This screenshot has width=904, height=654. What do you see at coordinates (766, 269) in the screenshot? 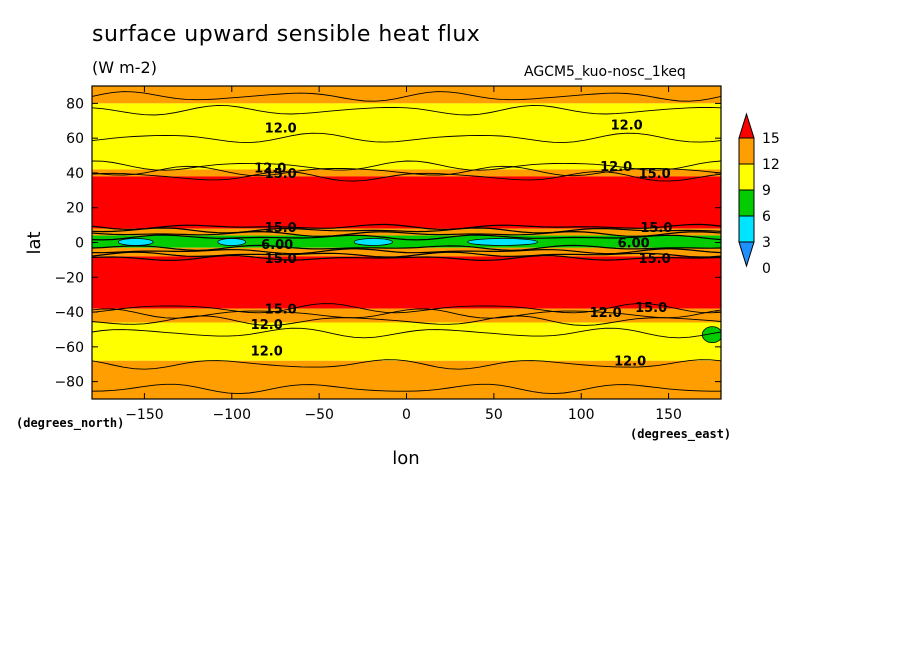
I see `colorbar-label: 0` at bounding box center [766, 269].